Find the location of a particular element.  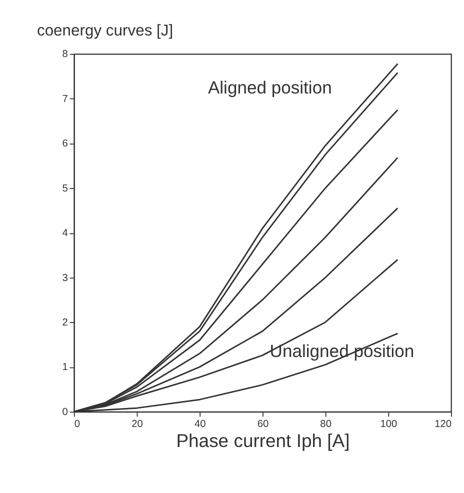

y-tick-label: 6 is located at coordinates (65, 144).